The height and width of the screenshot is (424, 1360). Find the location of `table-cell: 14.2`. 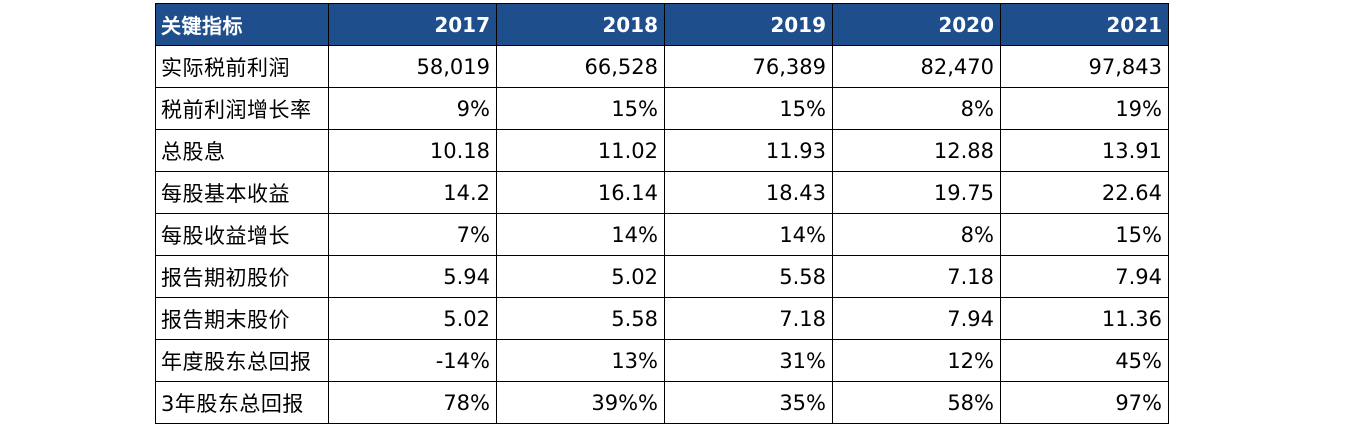

table-cell: 14.2 is located at coordinates (412, 192).